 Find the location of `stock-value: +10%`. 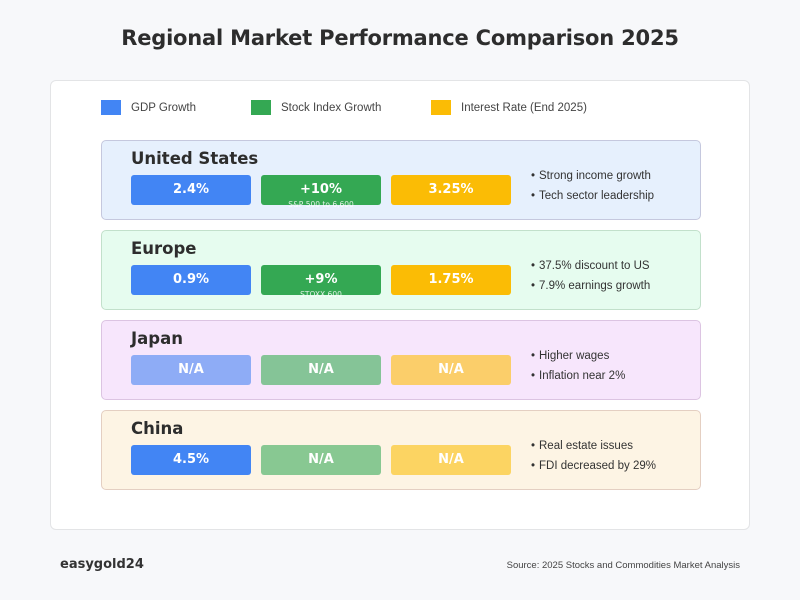

stock-value: +10% is located at coordinates (320, 189).